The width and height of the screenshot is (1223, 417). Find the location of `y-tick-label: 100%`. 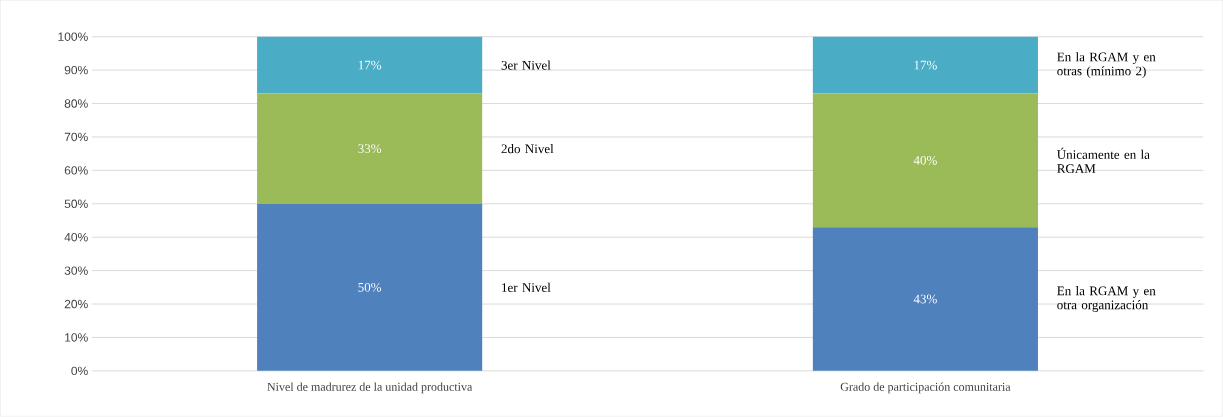

y-tick-label: 100% is located at coordinates (73, 37).